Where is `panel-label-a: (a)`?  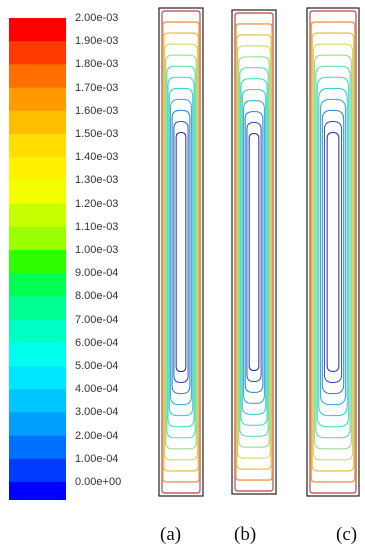 panel-label-a: (a) is located at coordinates (171, 534).